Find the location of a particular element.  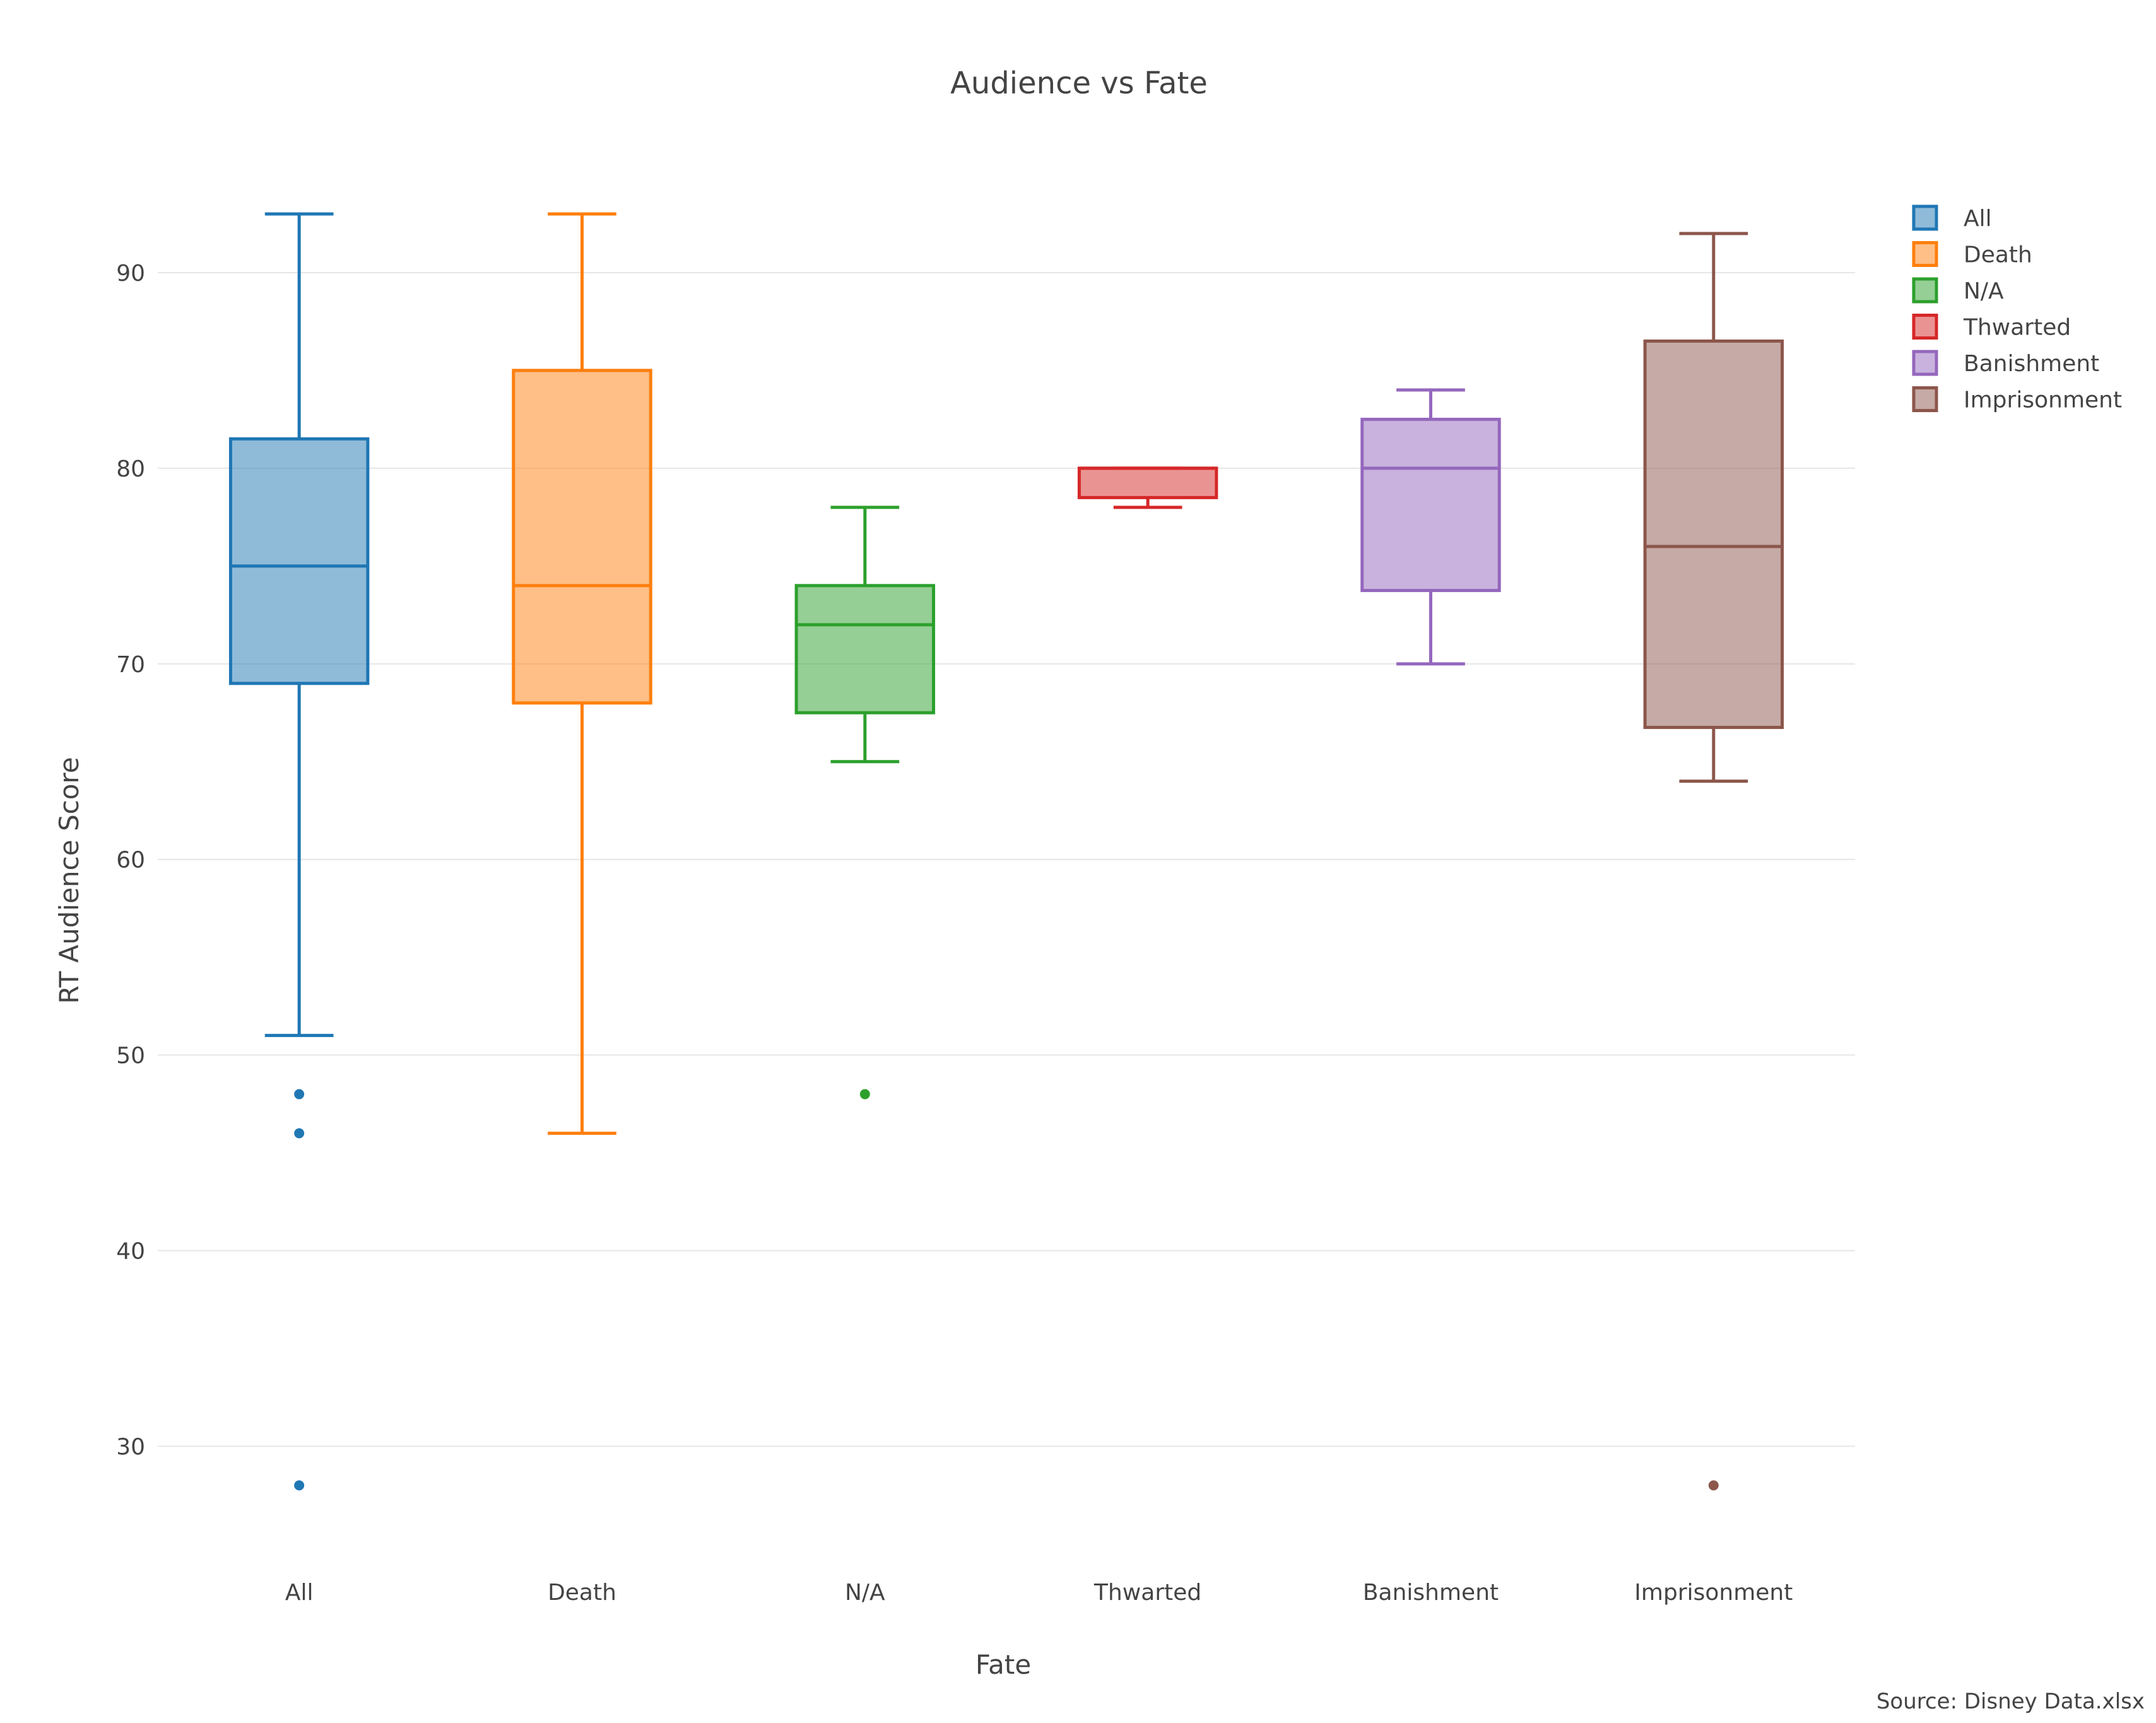

x-tick-label-death: Death is located at coordinates (582, 1593).